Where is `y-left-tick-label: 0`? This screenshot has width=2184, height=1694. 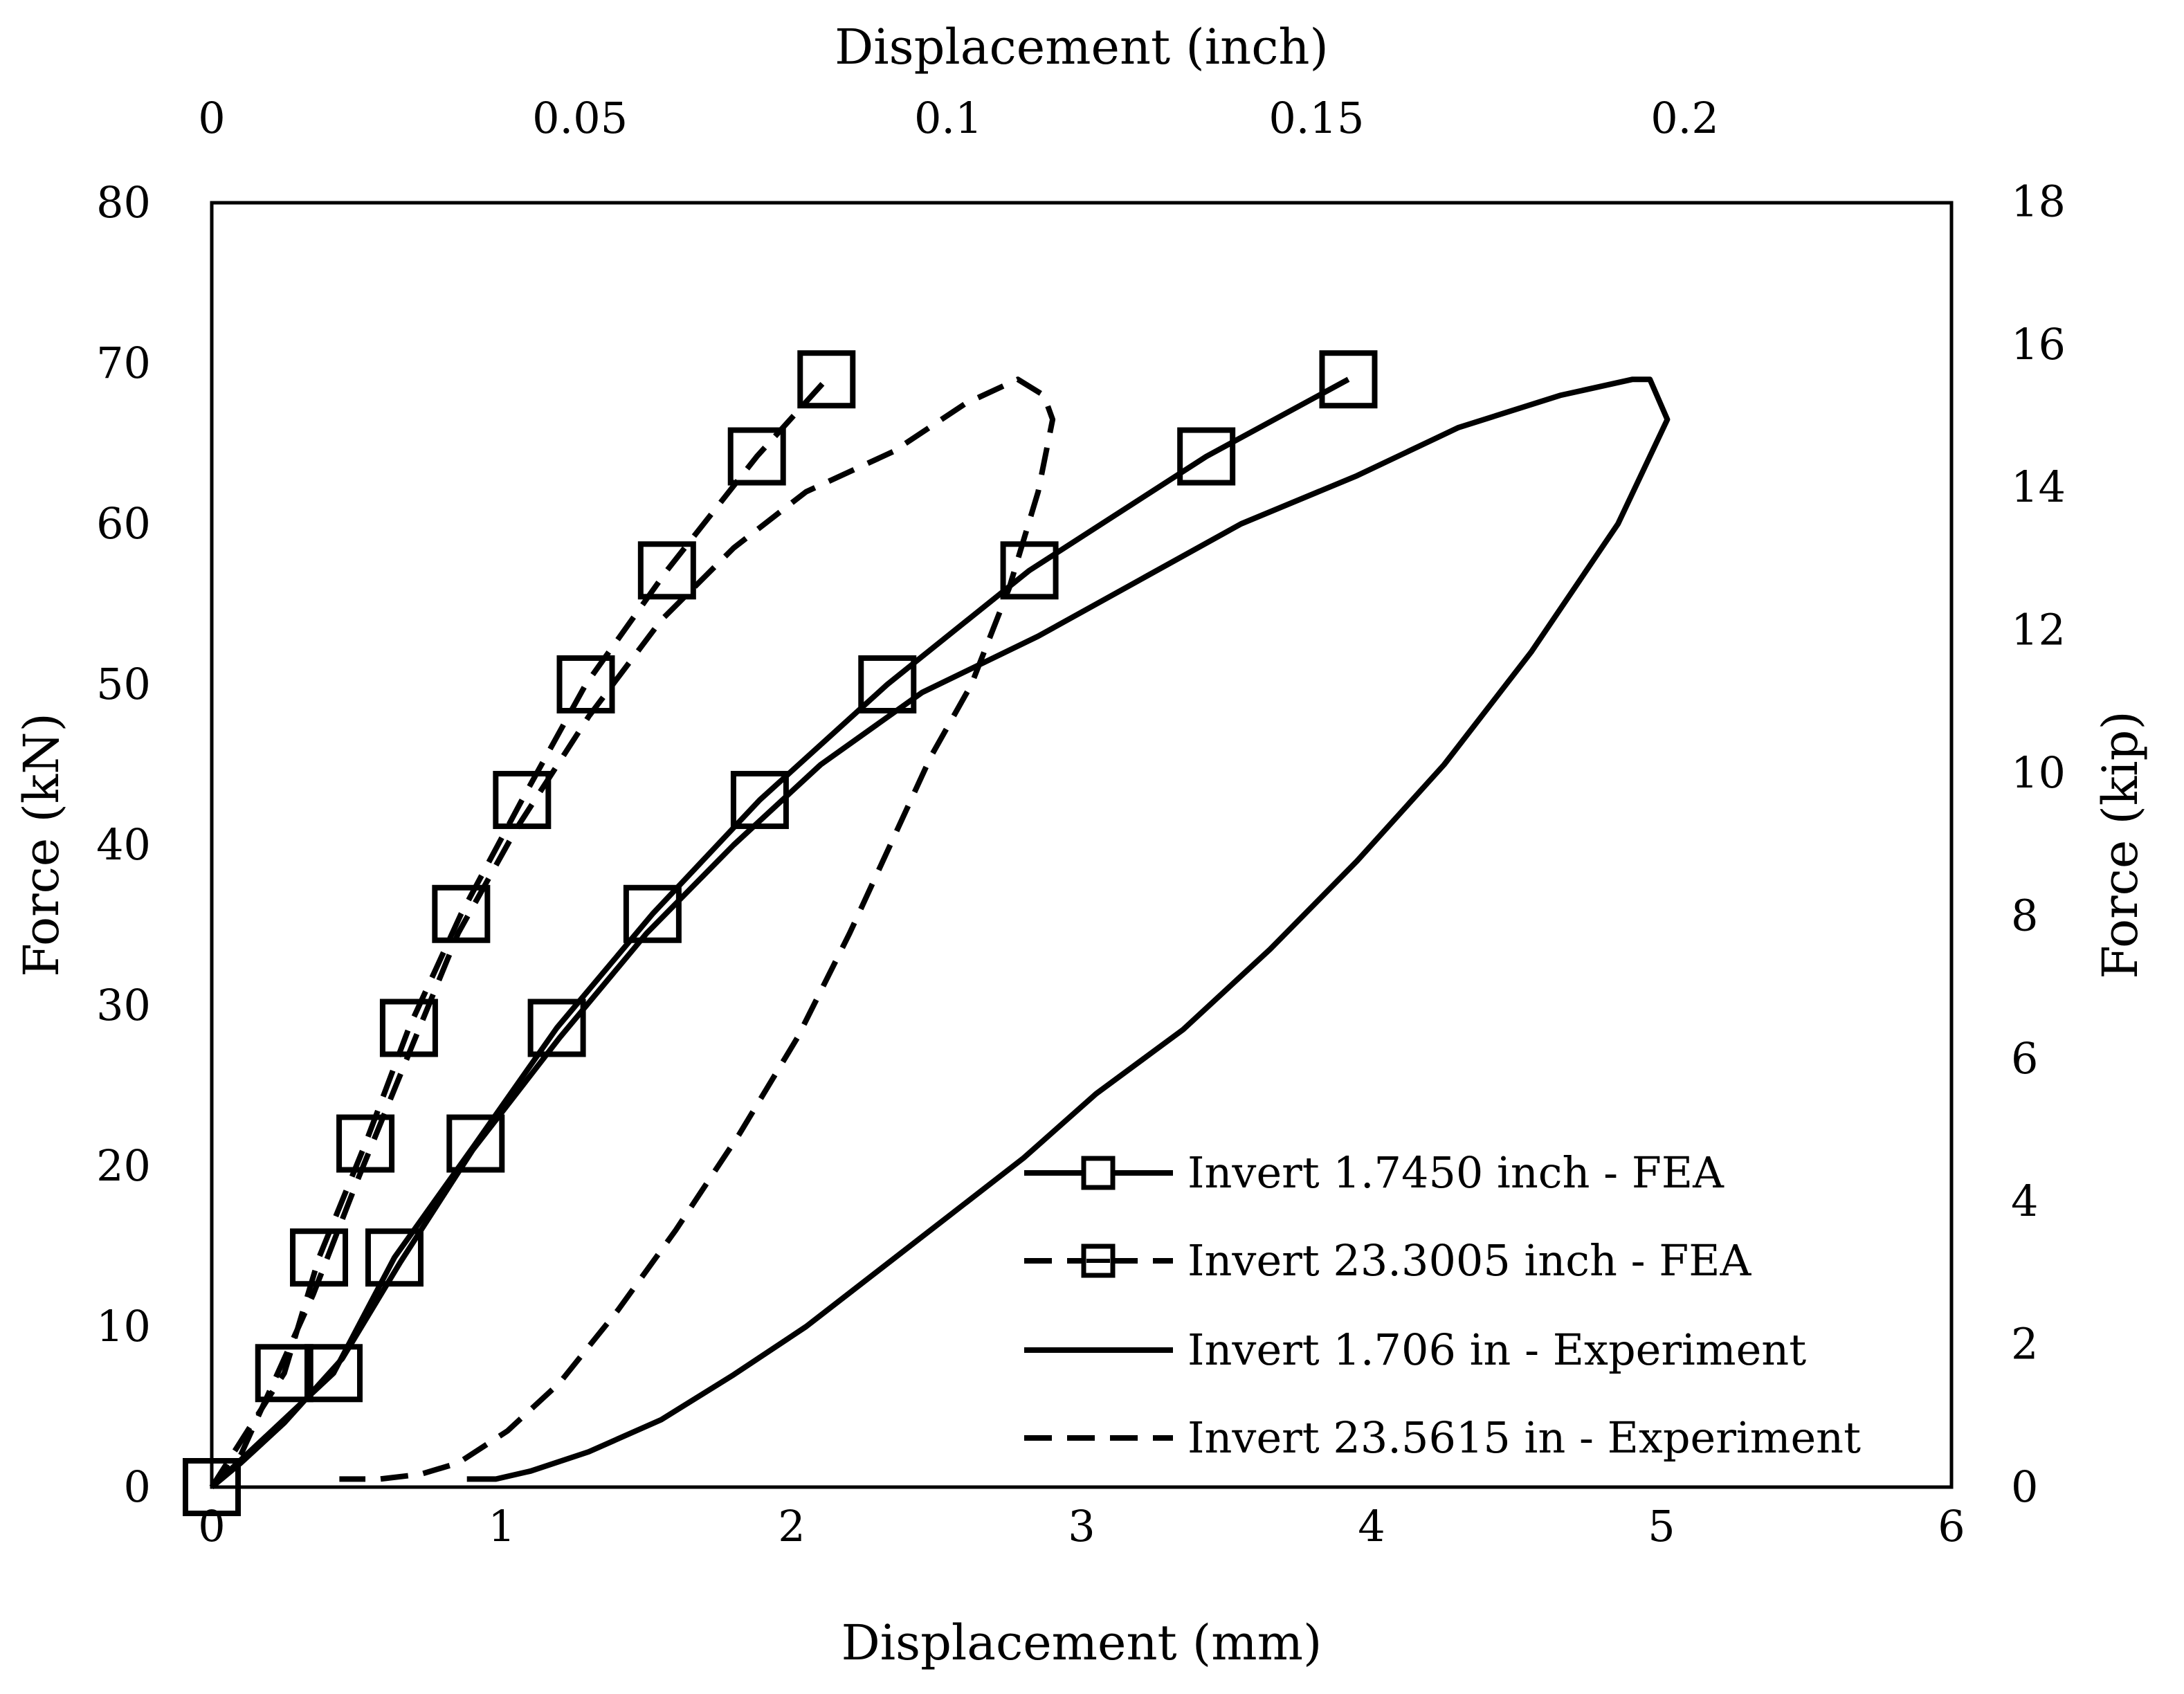
y-left-tick-label: 0 is located at coordinates (137, 1486).